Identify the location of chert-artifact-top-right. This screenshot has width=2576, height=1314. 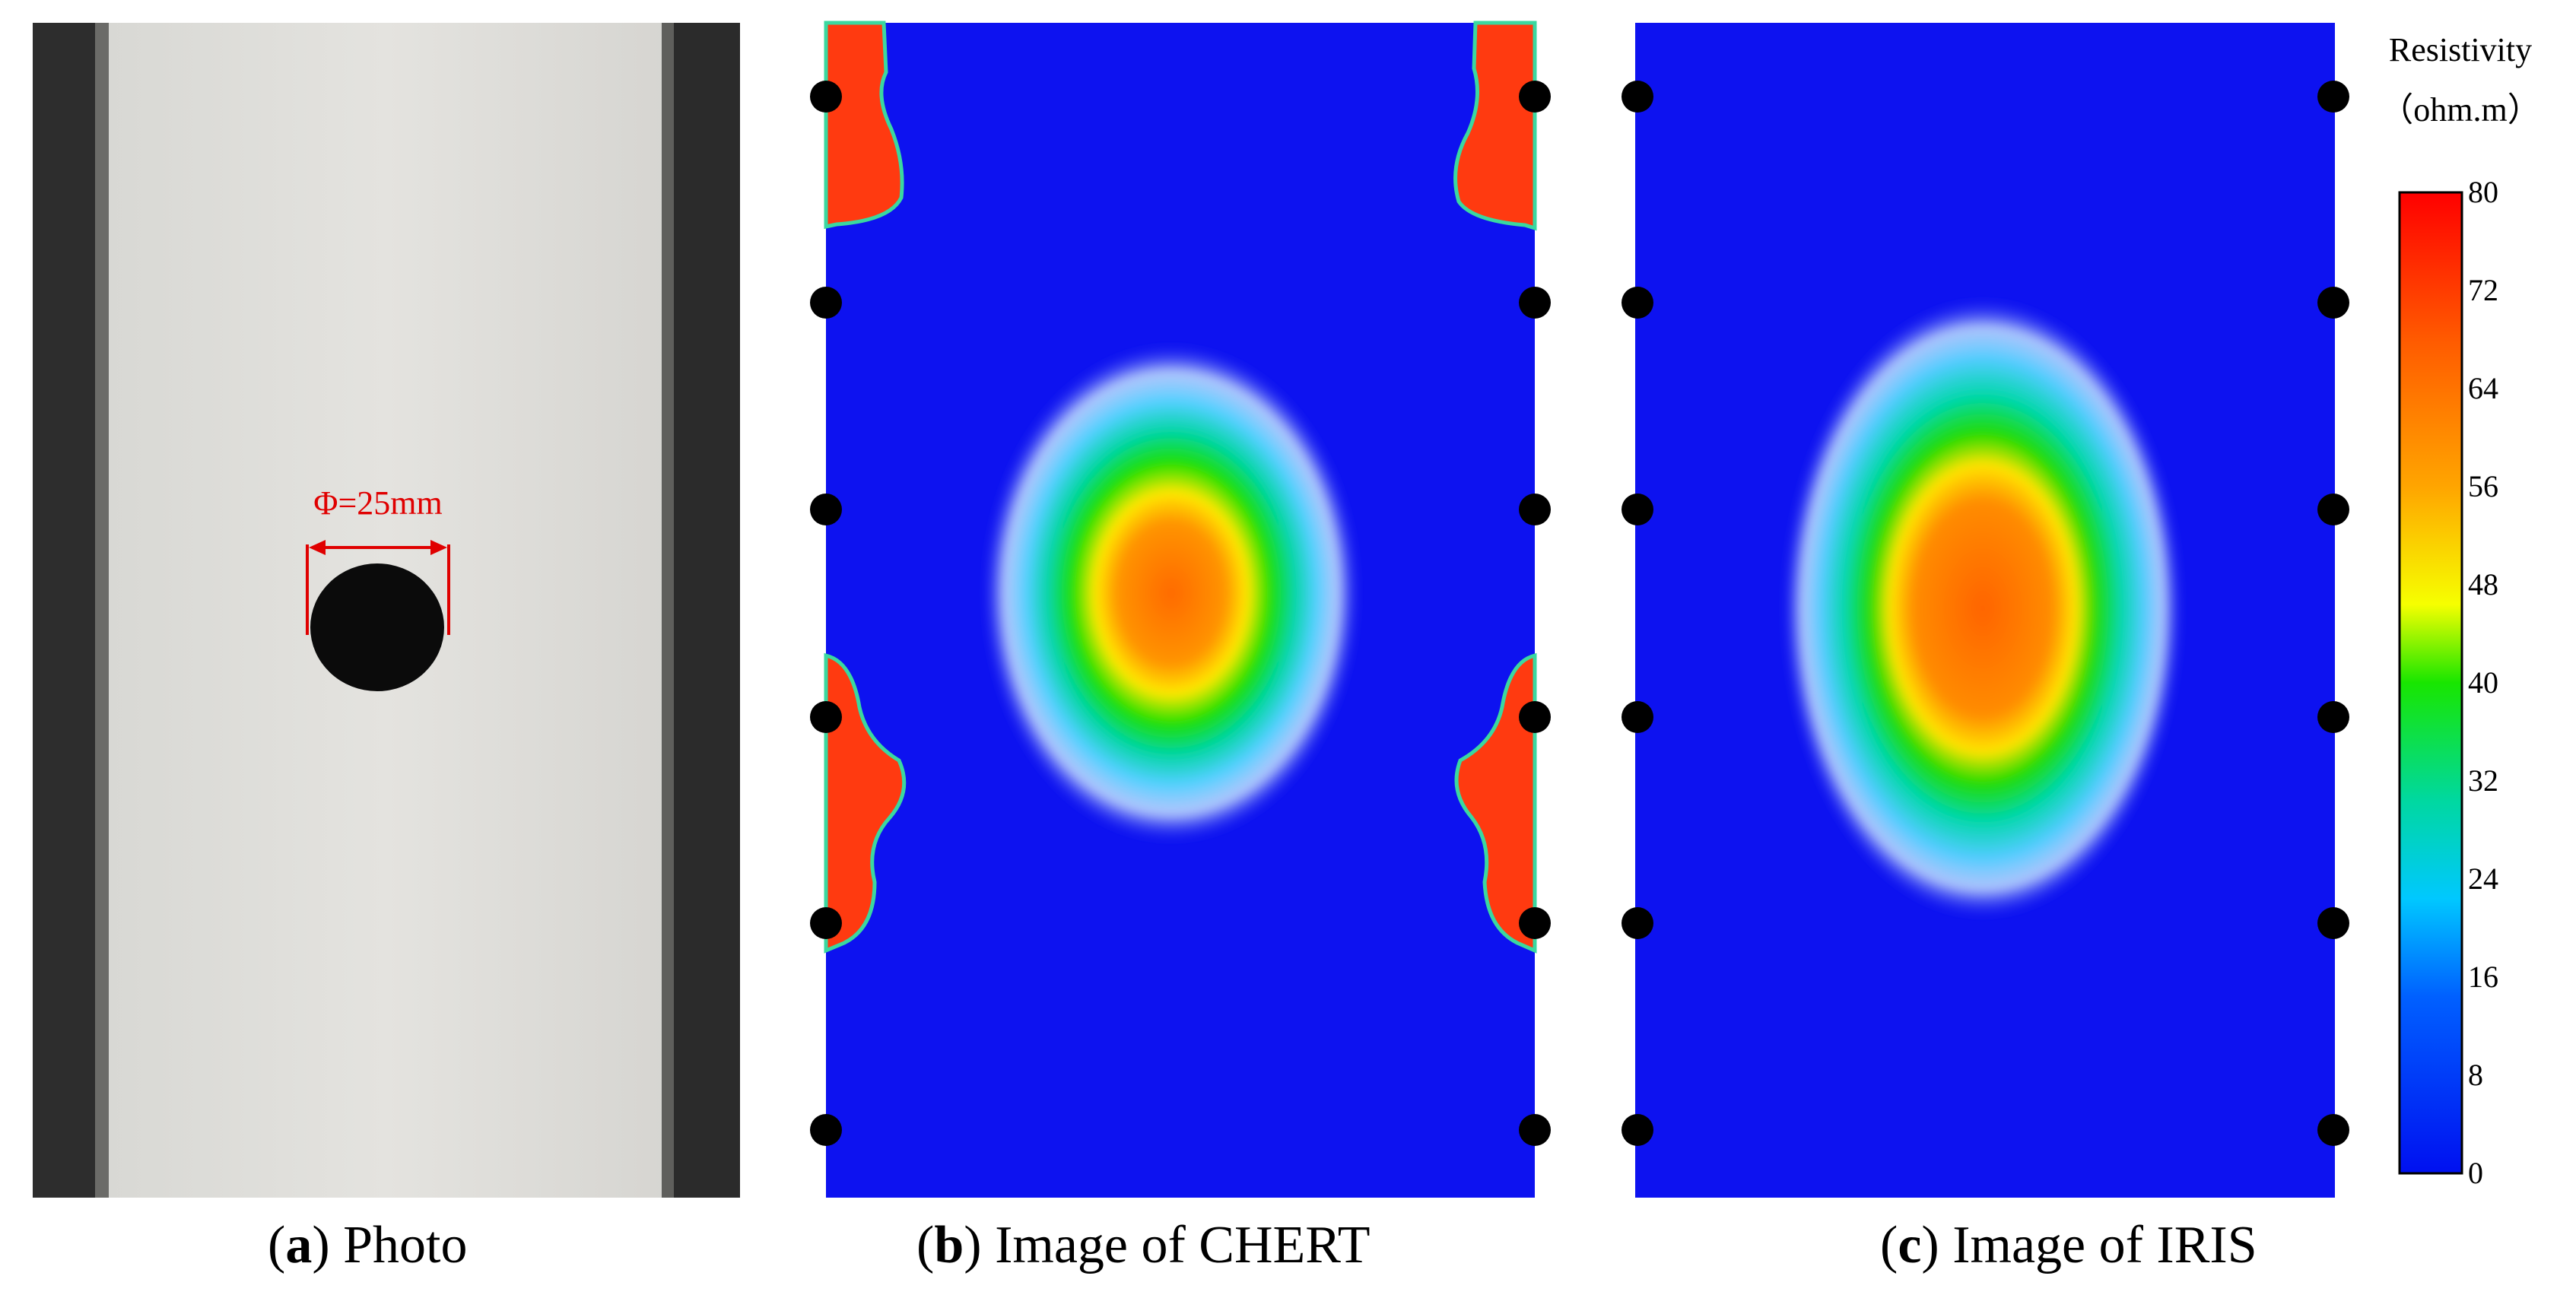
(1495, 126).